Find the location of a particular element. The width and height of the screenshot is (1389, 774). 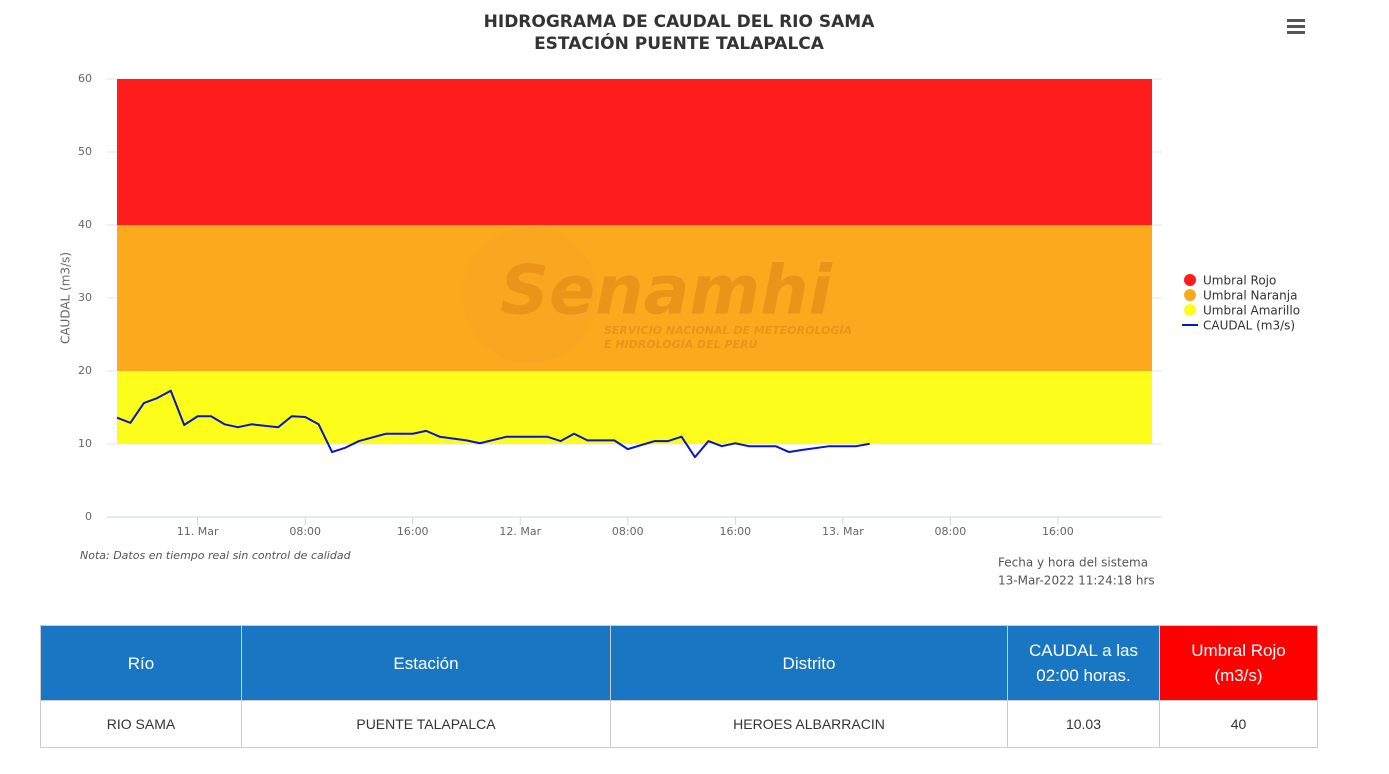

y-axis-label: CAUDAL (m3/s) is located at coordinates (66, 298).